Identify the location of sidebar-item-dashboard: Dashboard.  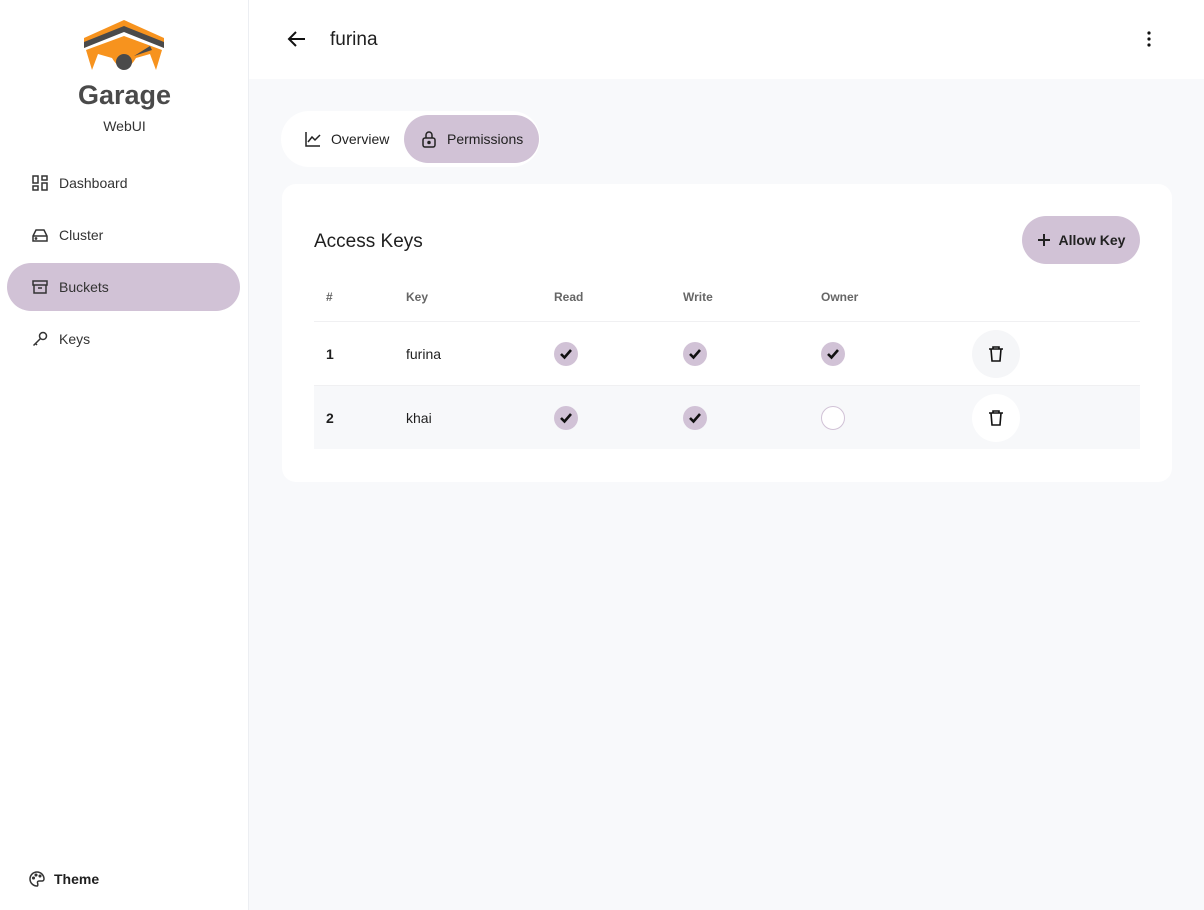
(123, 183).